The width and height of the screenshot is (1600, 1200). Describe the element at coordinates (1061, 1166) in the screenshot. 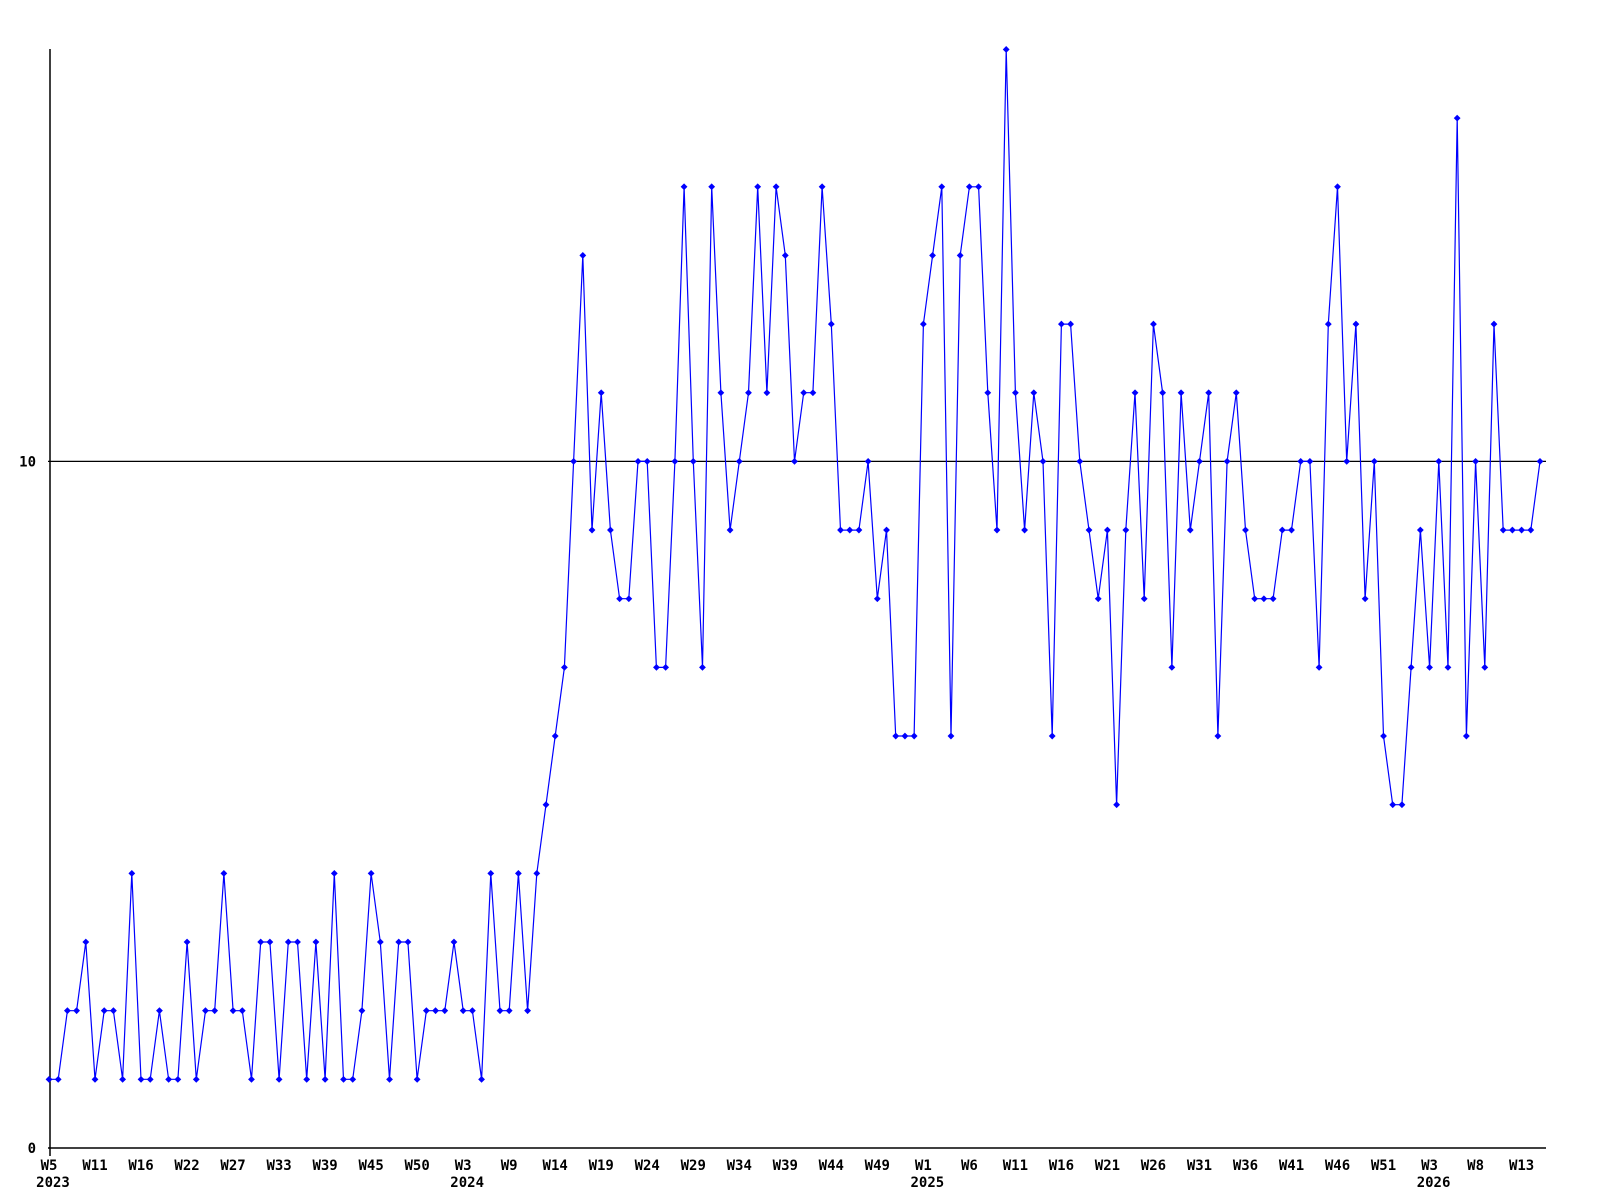

I see `x-tick-label: W16` at that location.